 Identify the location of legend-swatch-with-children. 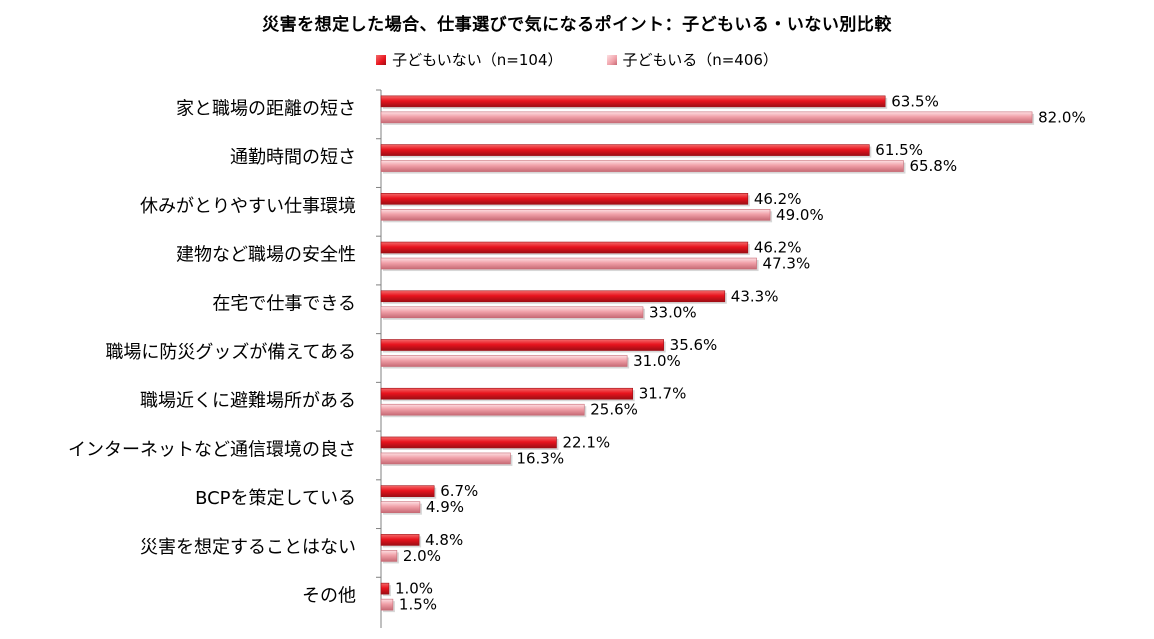
(611, 59).